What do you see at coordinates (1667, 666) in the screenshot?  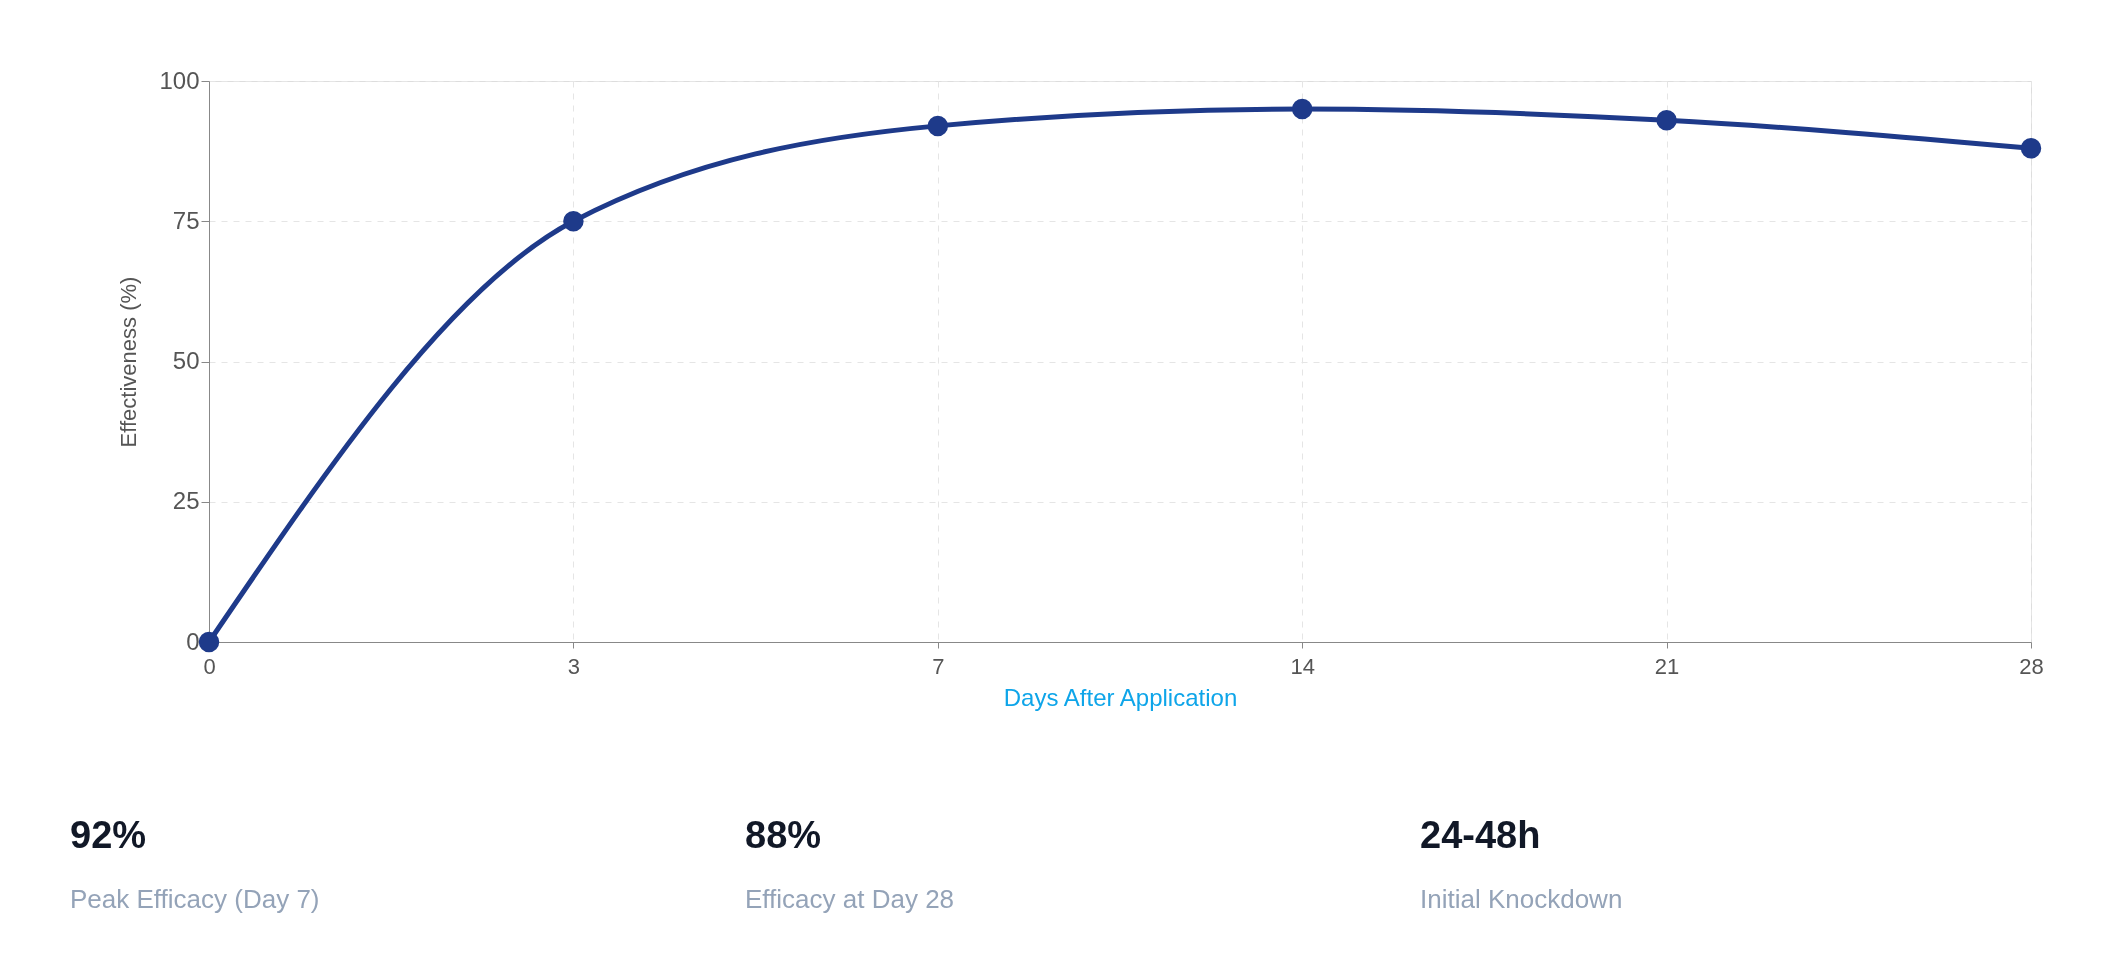 I see `x-tick-label: 21` at bounding box center [1667, 666].